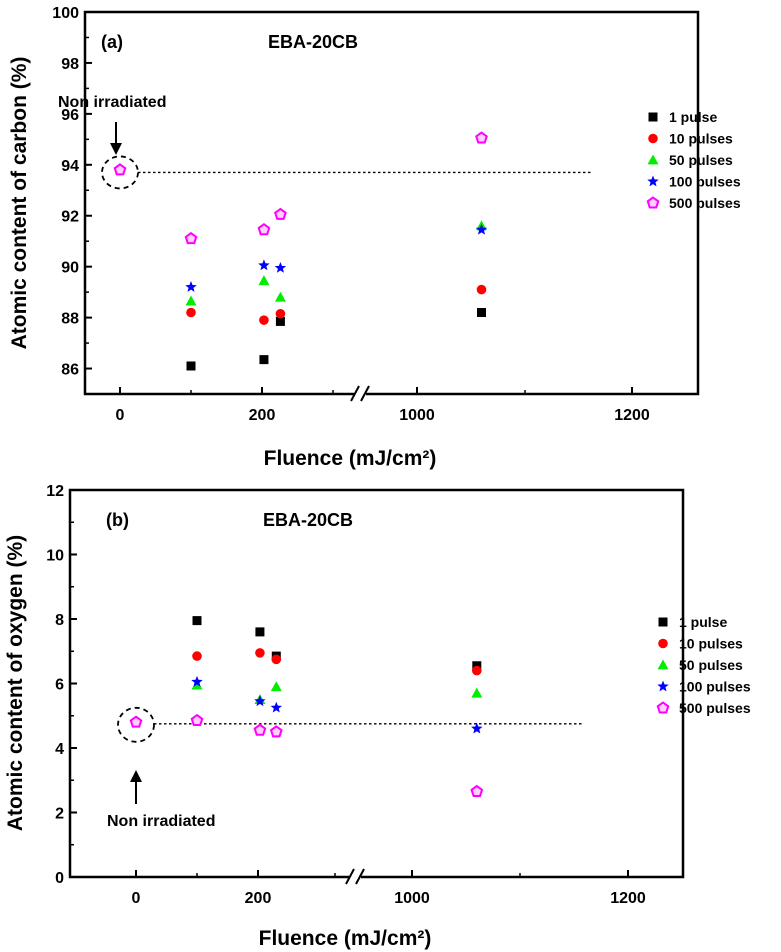 The height and width of the screenshot is (952, 781). What do you see at coordinates (70, 268) in the screenshot?
I see `y-tick-label: 90` at bounding box center [70, 268].